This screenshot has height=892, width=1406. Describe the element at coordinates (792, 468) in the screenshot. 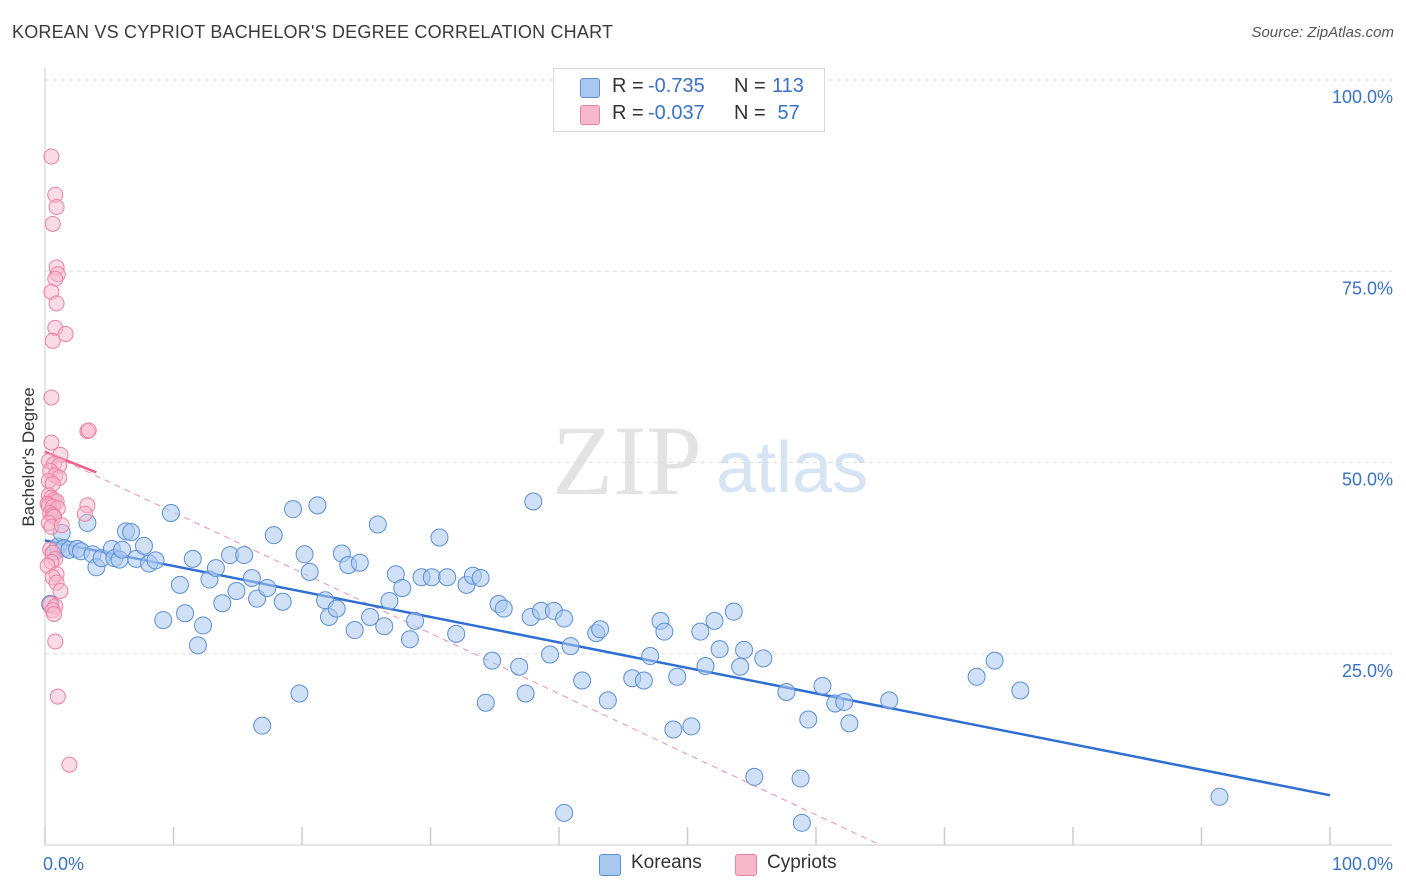

I see `watermark-atlas: atlas` at that location.